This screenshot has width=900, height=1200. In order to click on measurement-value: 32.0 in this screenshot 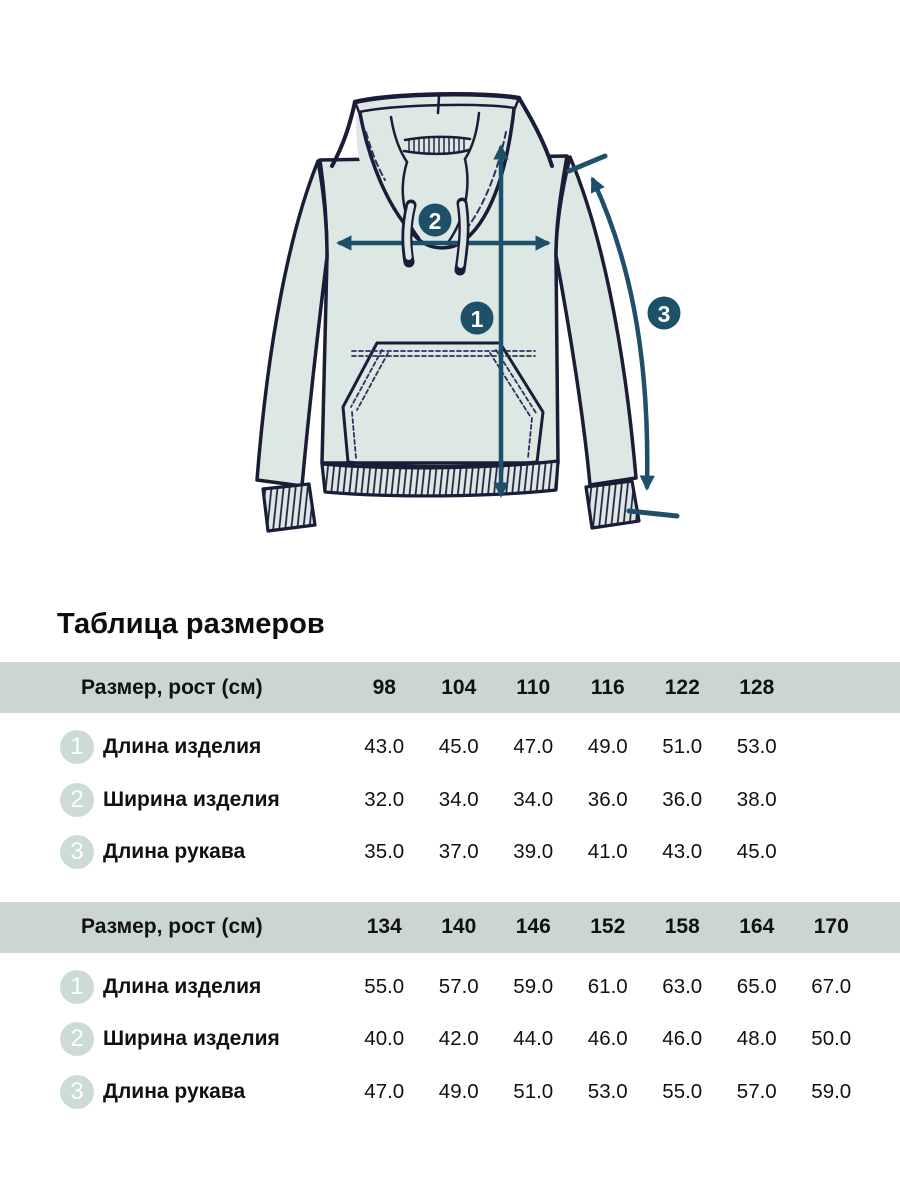, I will do `click(384, 799)`.